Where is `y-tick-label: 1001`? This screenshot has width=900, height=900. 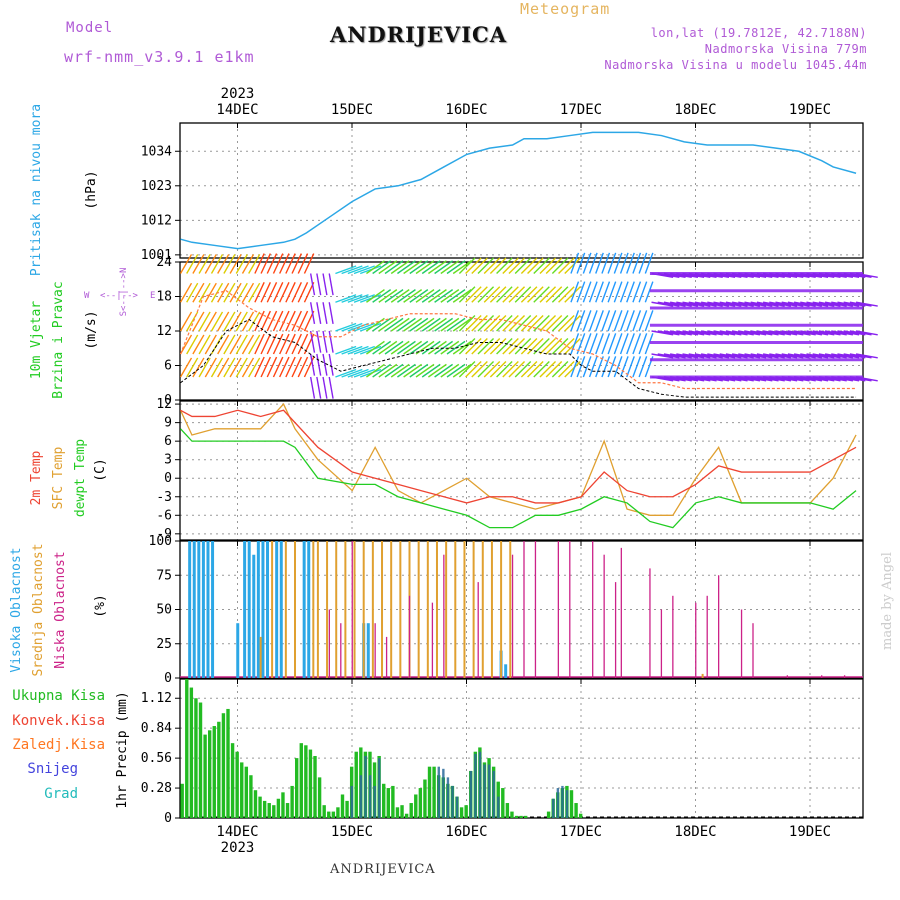 y-tick-label: 1001 is located at coordinates (156, 255).